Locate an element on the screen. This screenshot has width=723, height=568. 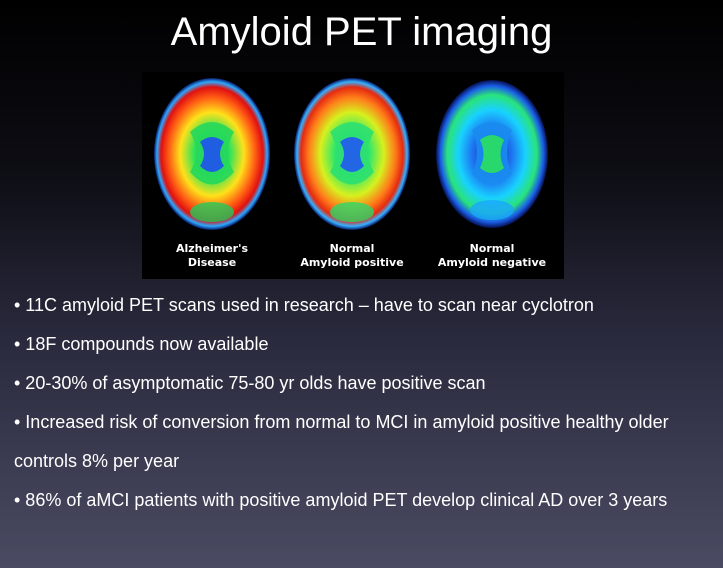
caption-alzheimers: Alzheimer's Disease is located at coordinates (212, 256).